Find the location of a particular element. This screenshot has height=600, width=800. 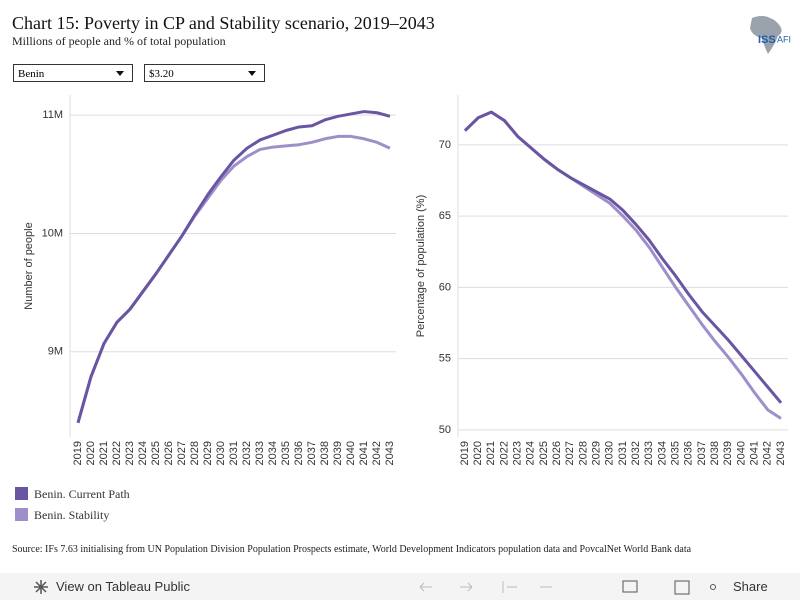

y-axis-label: Percentage of population (%) is located at coordinates (421, 266).